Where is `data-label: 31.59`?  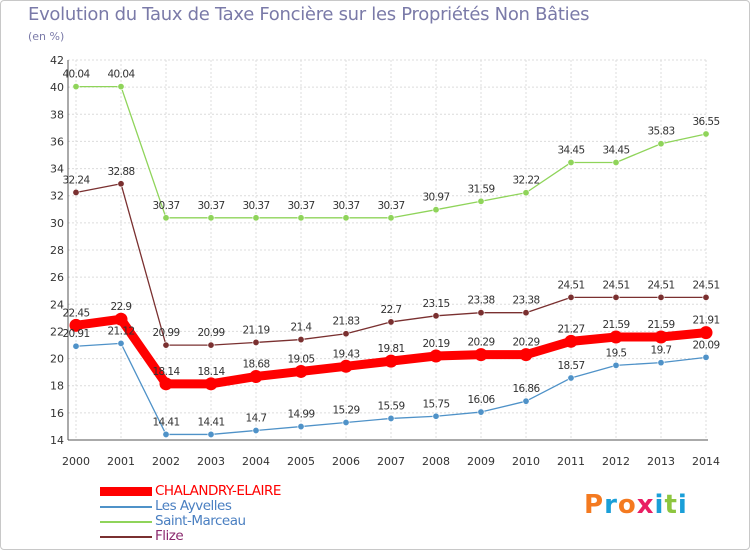
data-label: 31.59 is located at coordinates (480, 189).